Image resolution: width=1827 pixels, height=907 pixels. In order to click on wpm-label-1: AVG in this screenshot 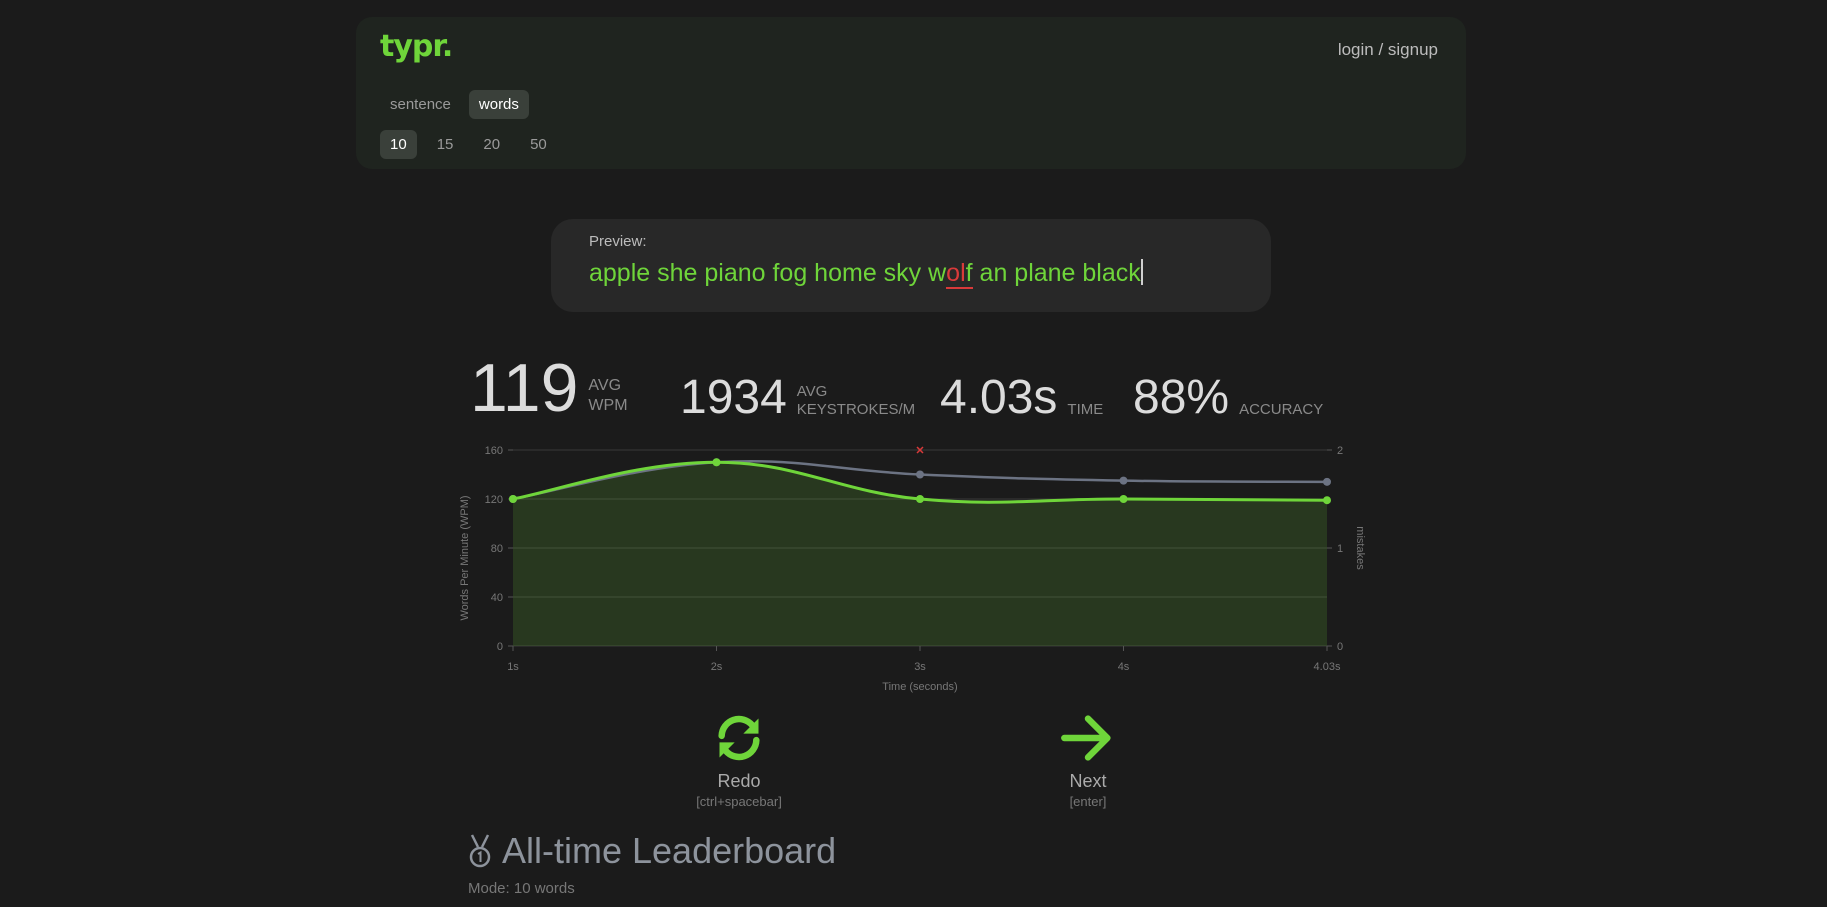, I will do `click(605, 385)`.